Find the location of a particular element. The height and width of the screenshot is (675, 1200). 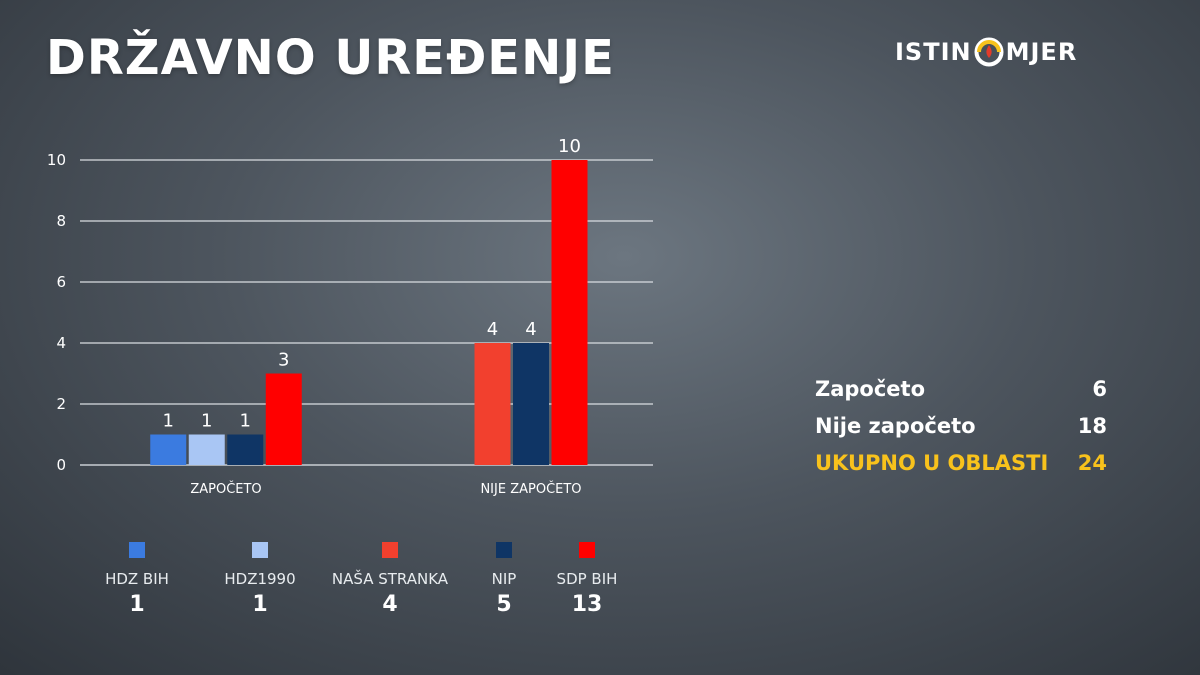

legend-total: 5 is located at coordinates (504, 604).